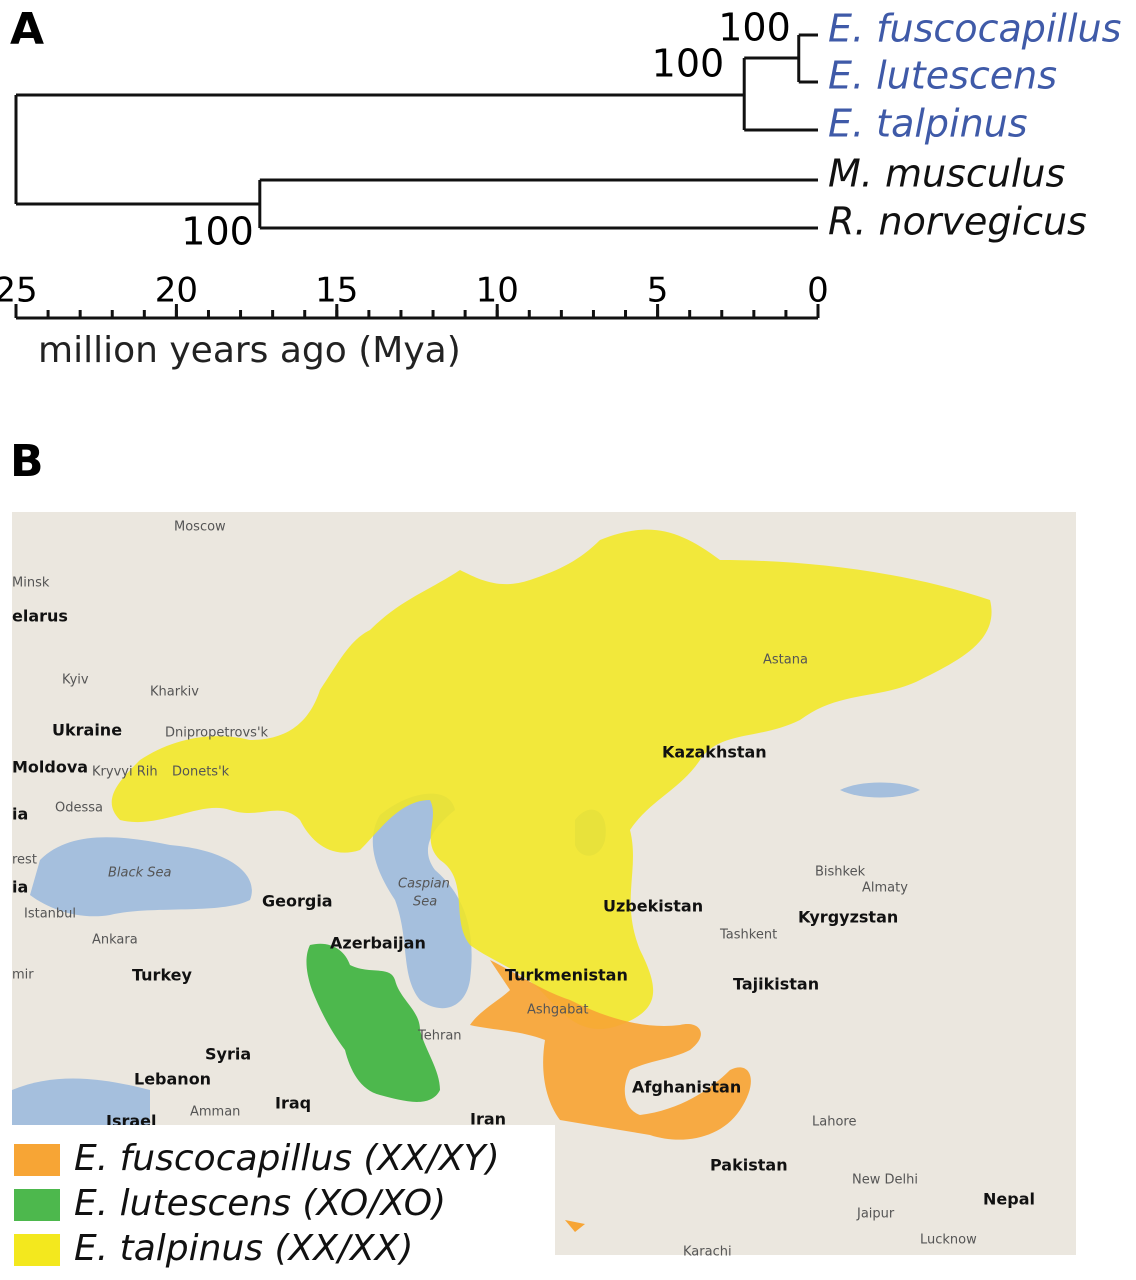 Image resolution: width=1136 pixels, height=1280 pixels. What do you see at coordinates (297, 901) in the screenshot?
I see `map-label: Georgia` at bounding box center [297, 901].